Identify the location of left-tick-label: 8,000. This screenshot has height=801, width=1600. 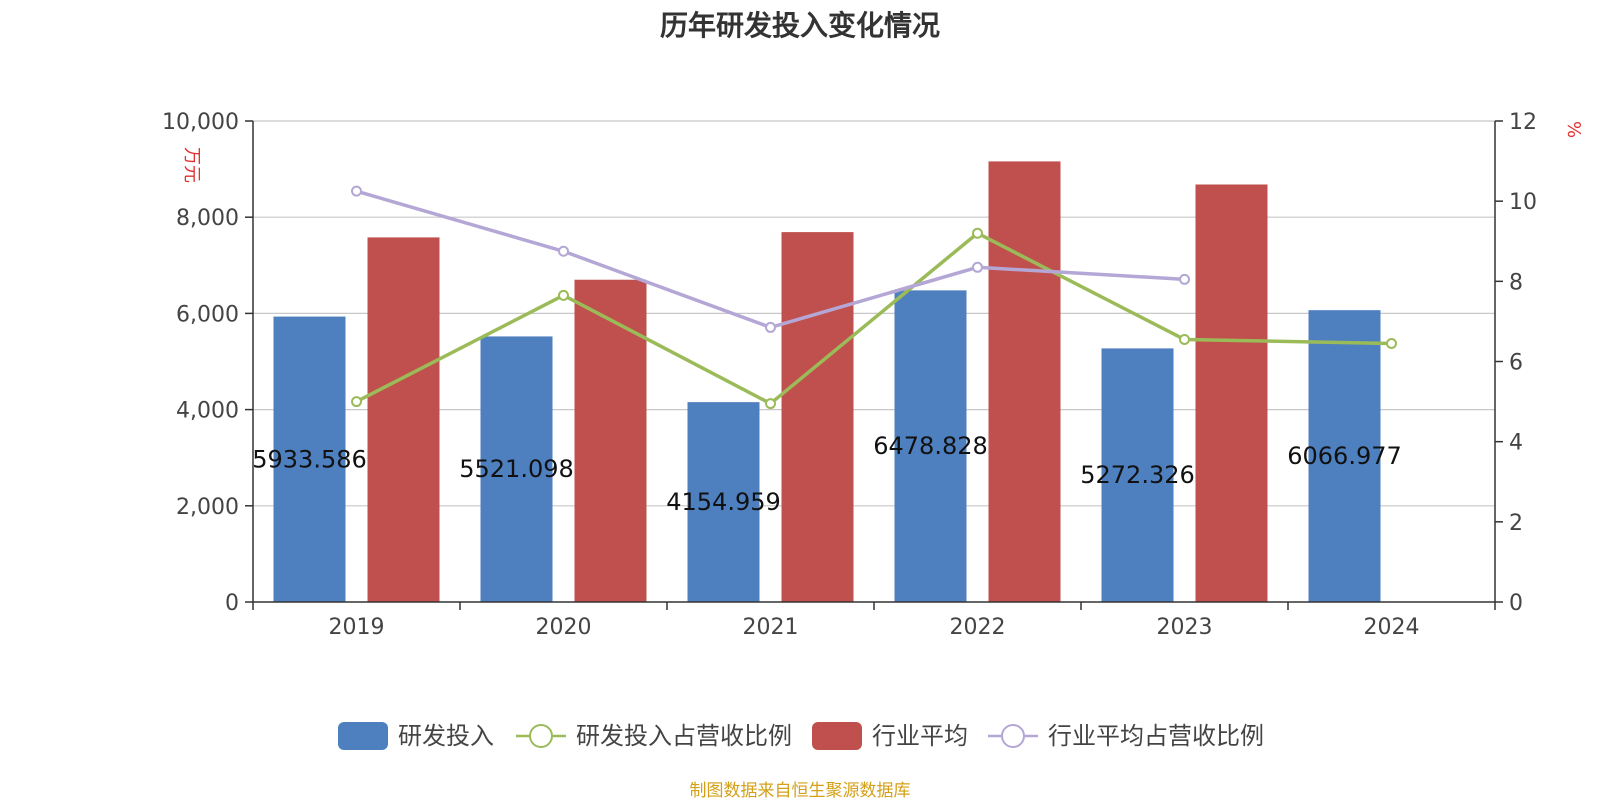
(207, 218).